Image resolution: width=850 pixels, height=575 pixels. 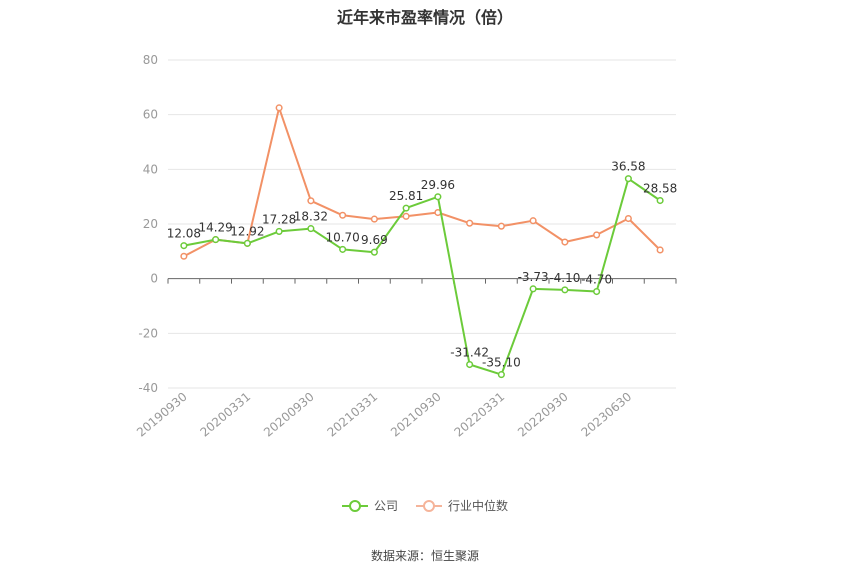 I want to click on y-tick-label: -40, so click(x=148, y=388).